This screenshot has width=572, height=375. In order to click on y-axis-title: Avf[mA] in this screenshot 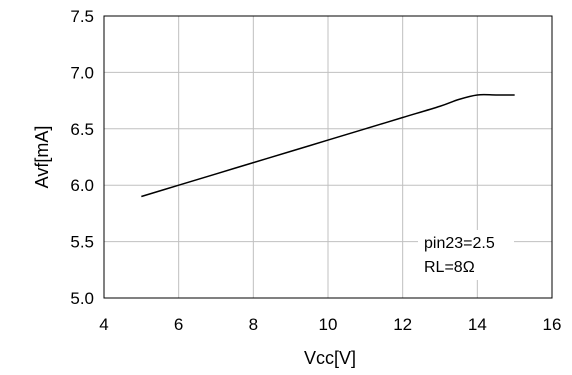, I will do `click(42, 157)`.